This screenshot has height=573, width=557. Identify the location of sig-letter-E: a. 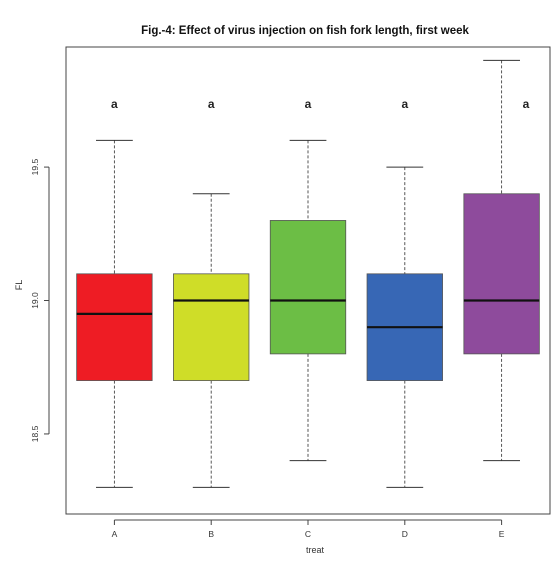
(526, 104).